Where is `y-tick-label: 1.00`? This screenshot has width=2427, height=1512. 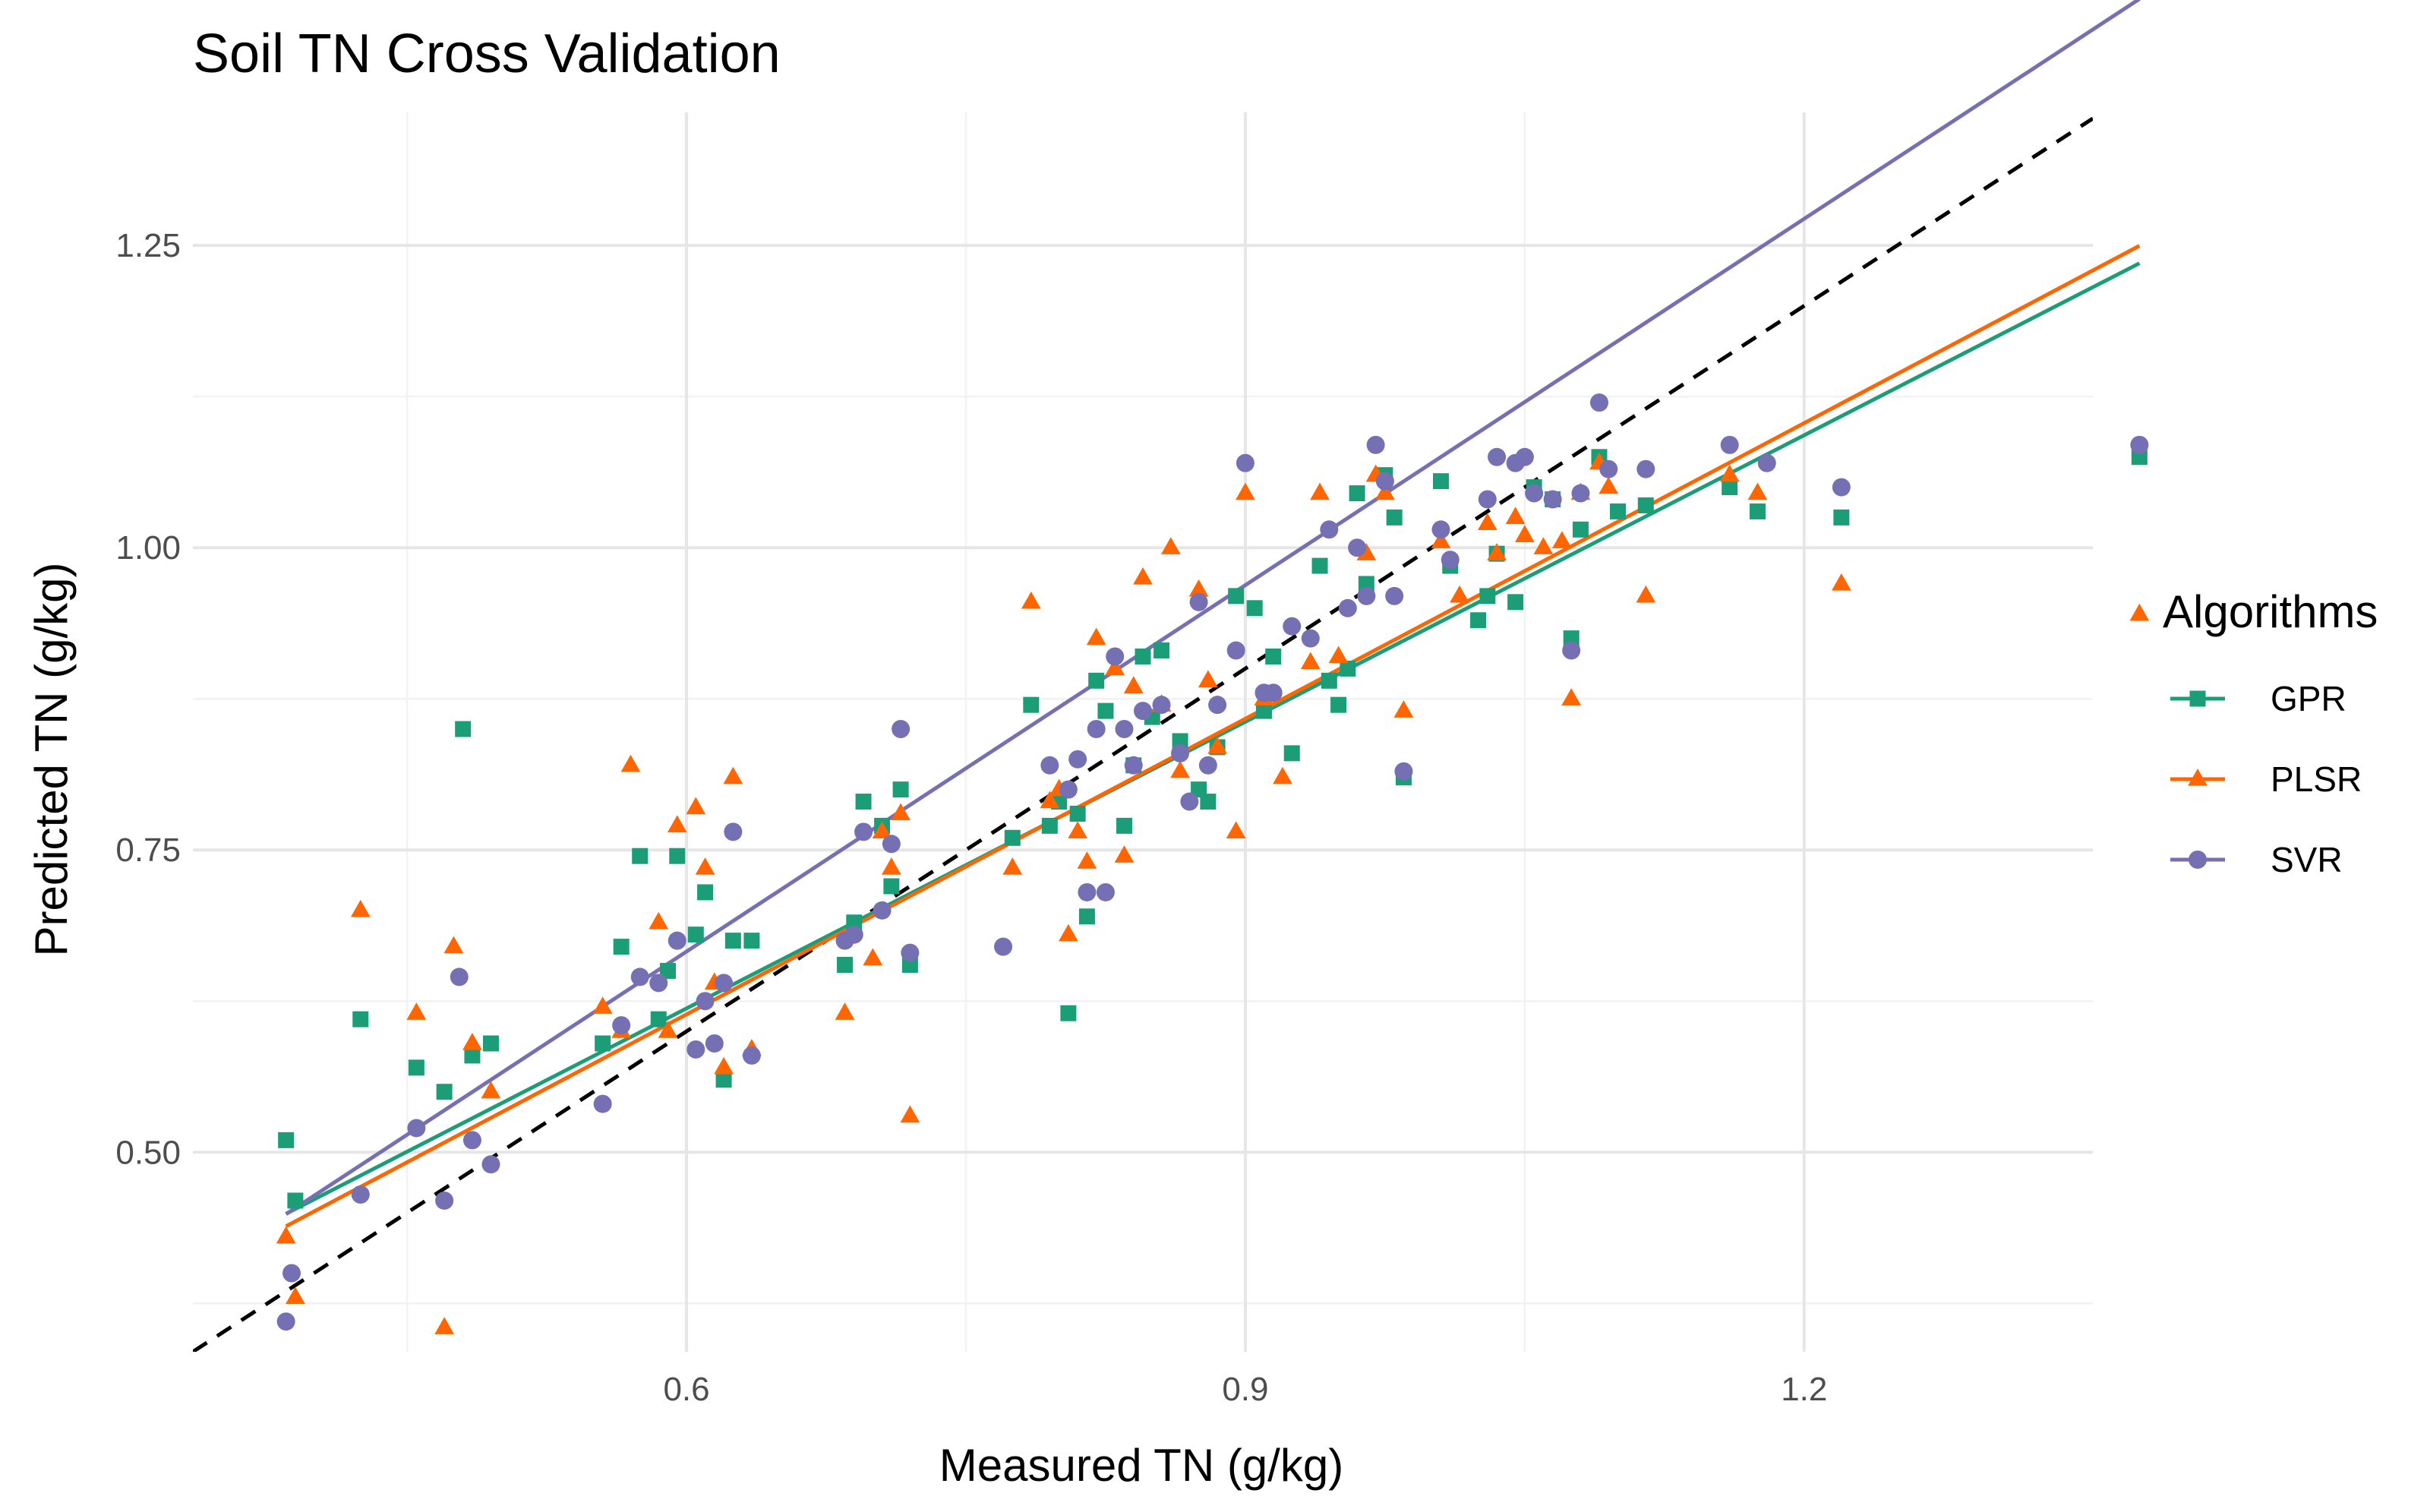
y-tick-label: 1.00 is located at coordinates (148, 548).